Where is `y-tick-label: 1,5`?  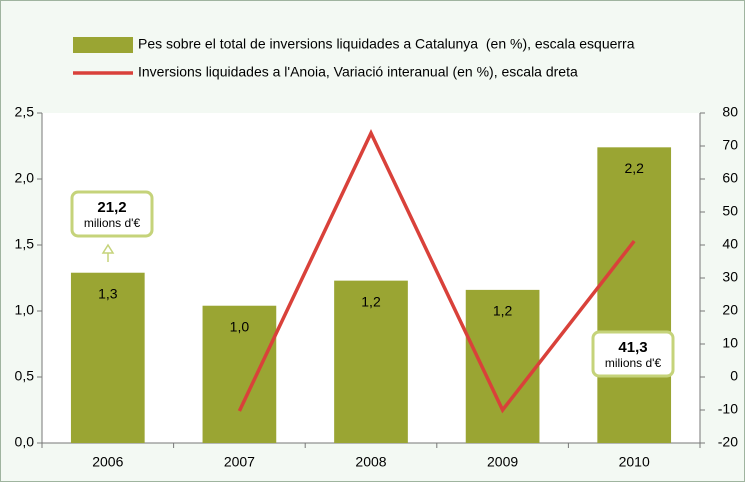
y-tick-label: 1,5 is located at coordinates (25, 244).